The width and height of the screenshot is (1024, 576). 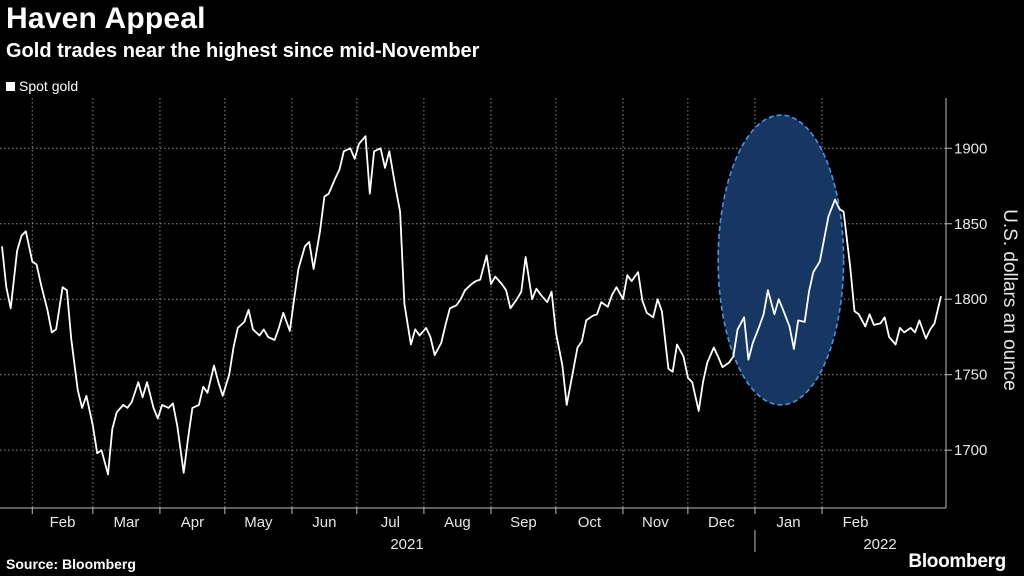 What do you see at coordinates (781, 260) in the screenshot?
I see `highlight-ellipse` at bounding box center [781, 260].